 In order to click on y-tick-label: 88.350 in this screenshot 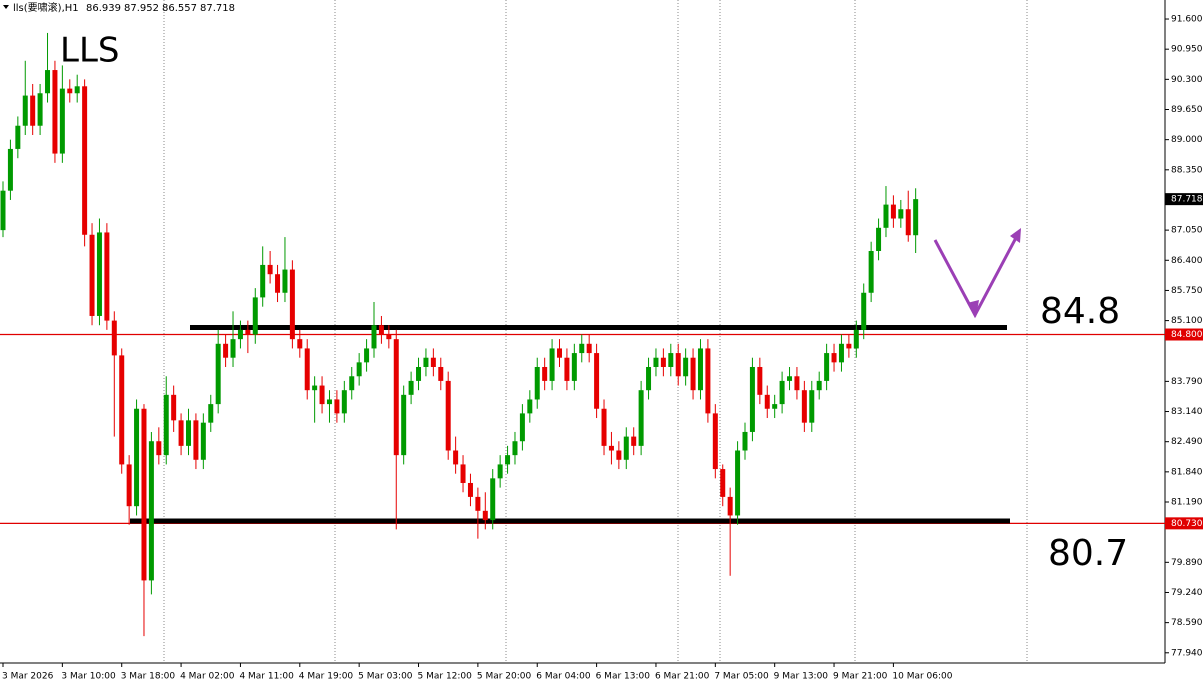, I will do `click(1187, 170)`.